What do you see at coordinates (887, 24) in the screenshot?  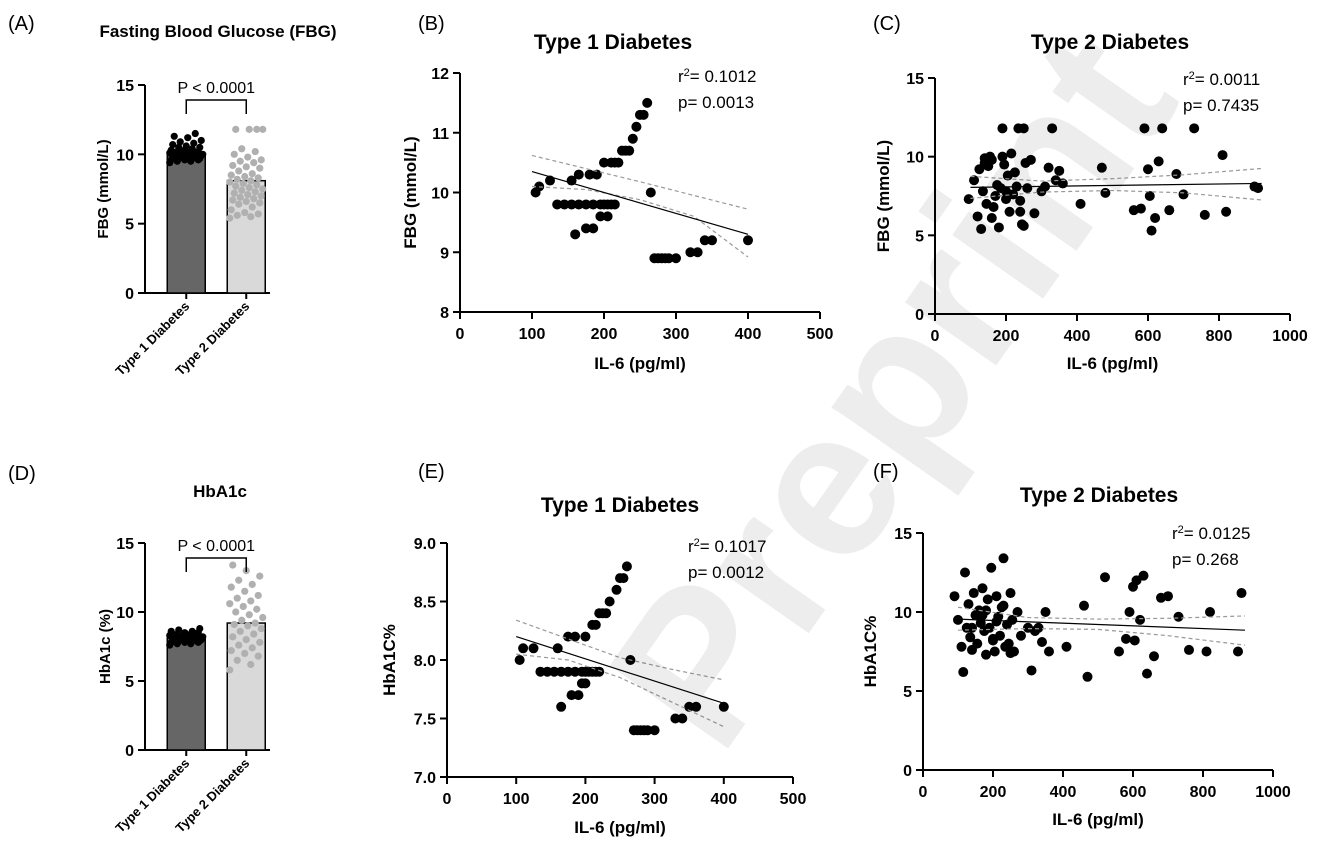 I see `panel-letter-c: (C)` at bounding box center [887, 24].